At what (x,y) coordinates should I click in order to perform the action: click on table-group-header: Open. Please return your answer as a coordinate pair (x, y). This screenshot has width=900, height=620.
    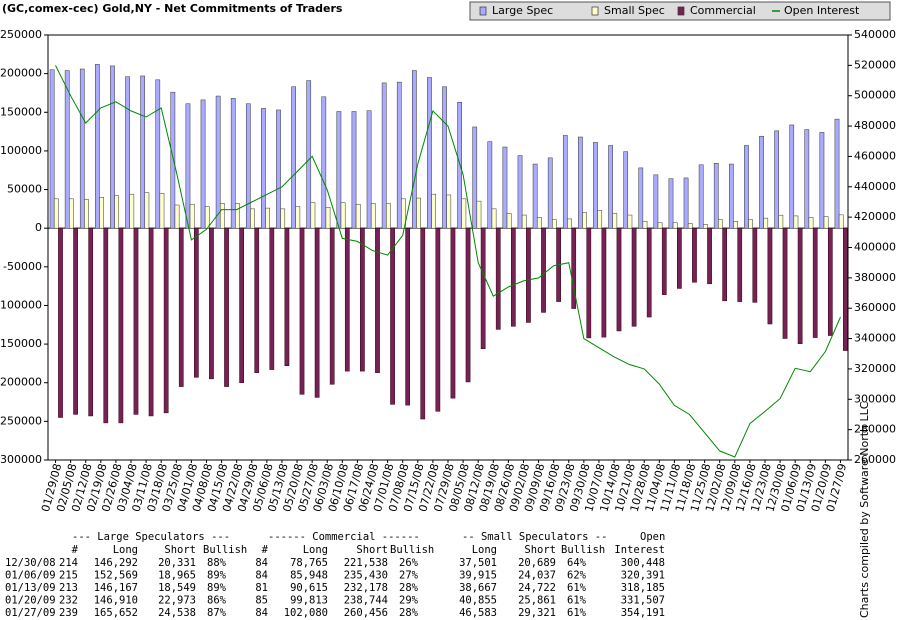
    Looking at the image, I should click on (652, 537).